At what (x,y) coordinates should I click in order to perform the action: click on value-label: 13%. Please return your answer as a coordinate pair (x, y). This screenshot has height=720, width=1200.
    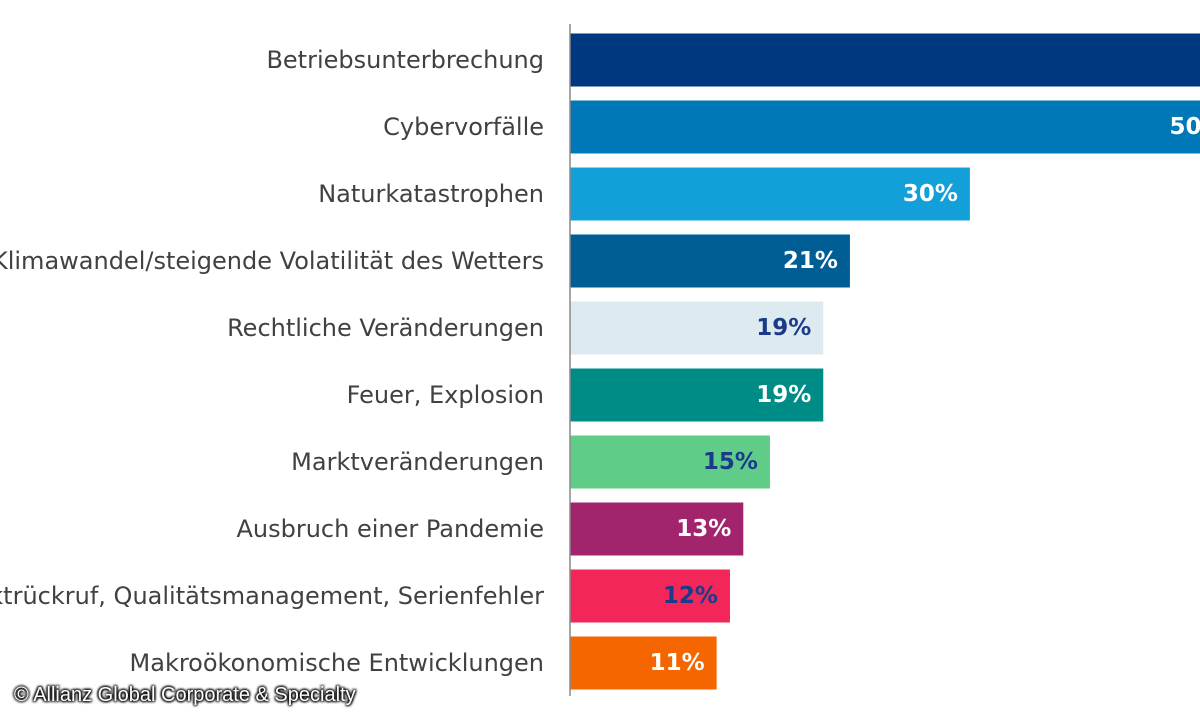
    Looking at the image, I should click on (703, 529).